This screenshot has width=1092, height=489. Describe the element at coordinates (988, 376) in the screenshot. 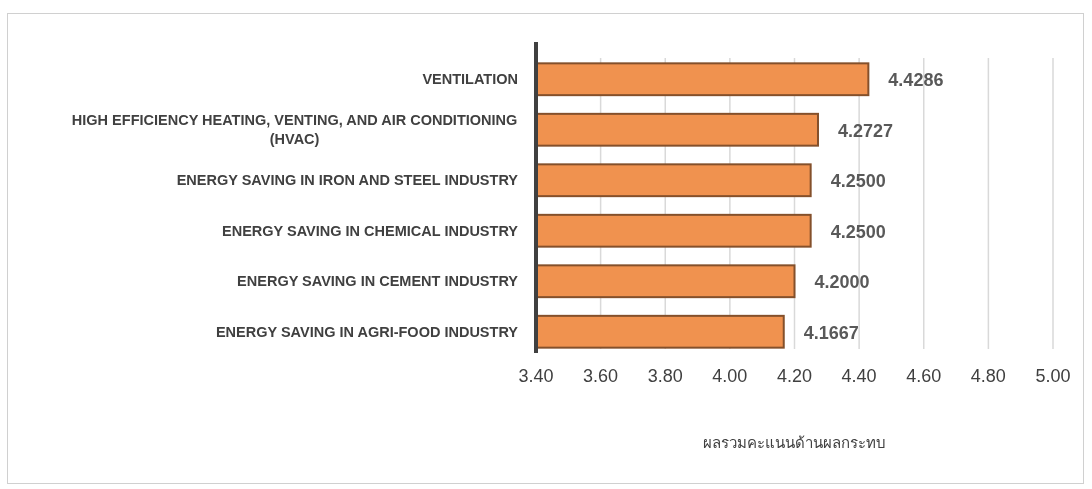

I see `x-tick-label: 4.80` at that location.